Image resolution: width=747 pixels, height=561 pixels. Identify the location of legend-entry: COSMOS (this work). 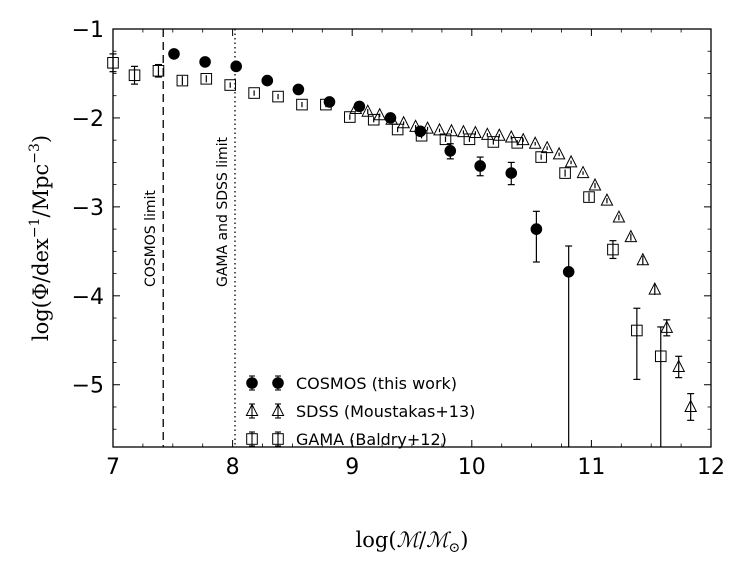
(351, 383).